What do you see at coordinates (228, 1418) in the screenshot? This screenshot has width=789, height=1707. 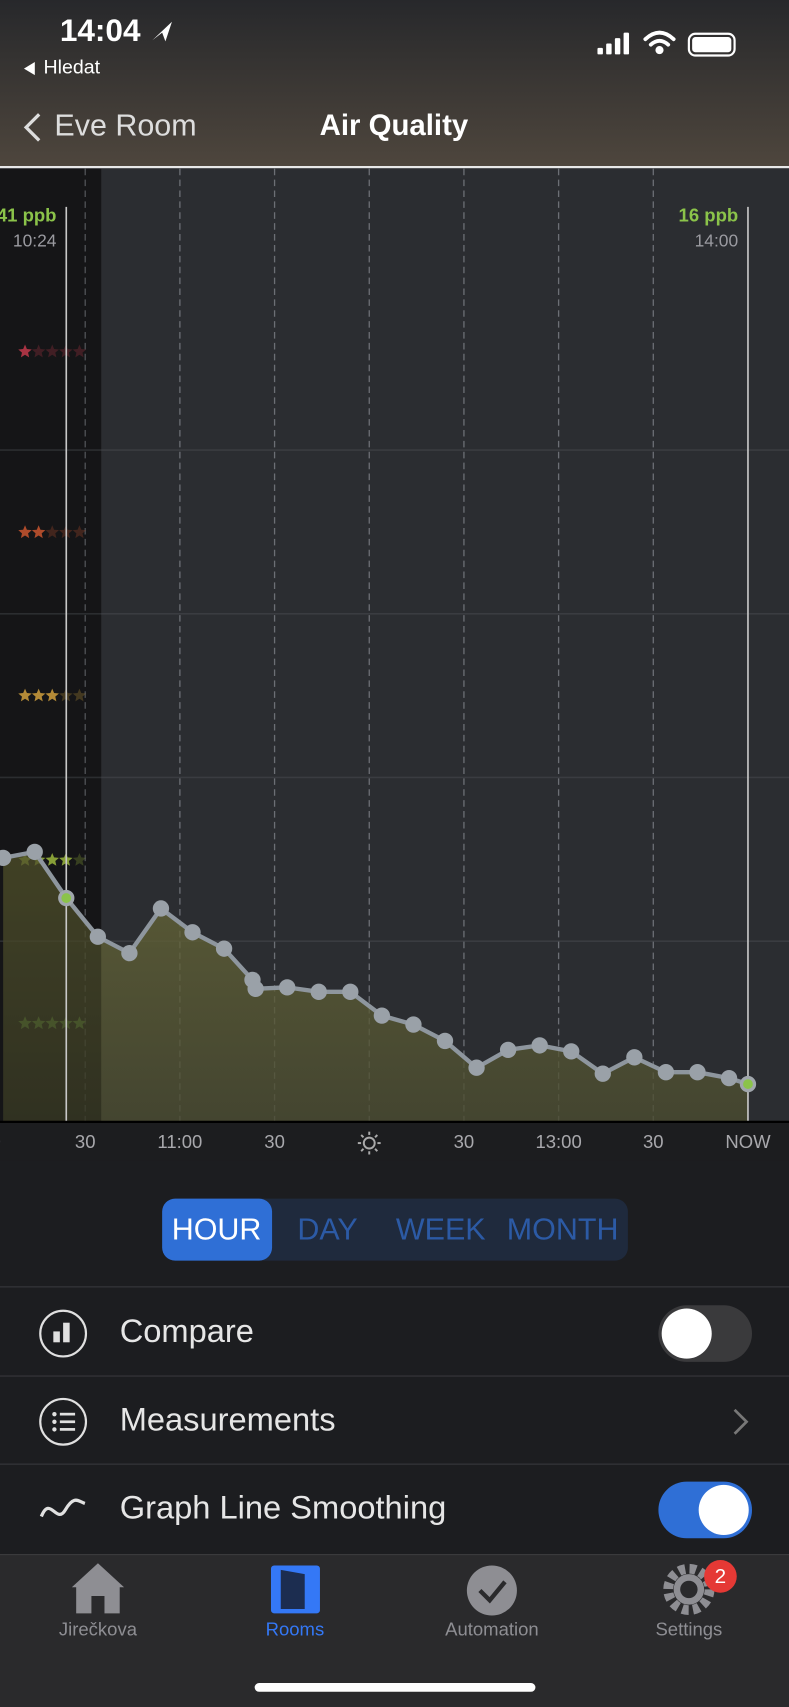 I see `option-label: Measurements` at bounding box center [228, 1418].